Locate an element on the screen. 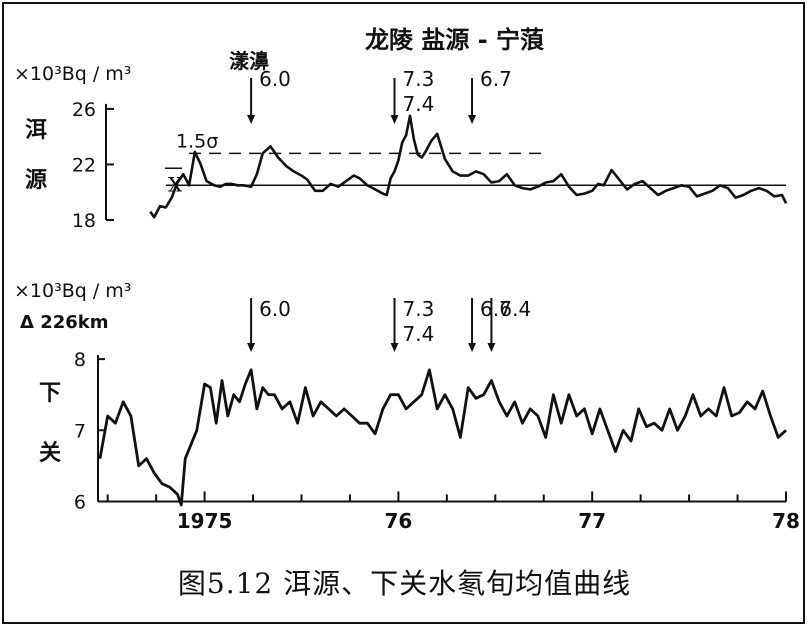  xiaguan-x-tick-label: 78 is located at coordinates (786, 521).